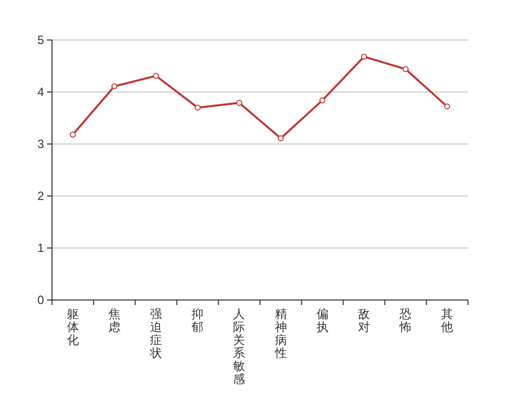 This screenshot has height=400, width=520. Describe the element at coordinates (40, 300) in the screenshot. I see `y-tick-label: 0` at that location.